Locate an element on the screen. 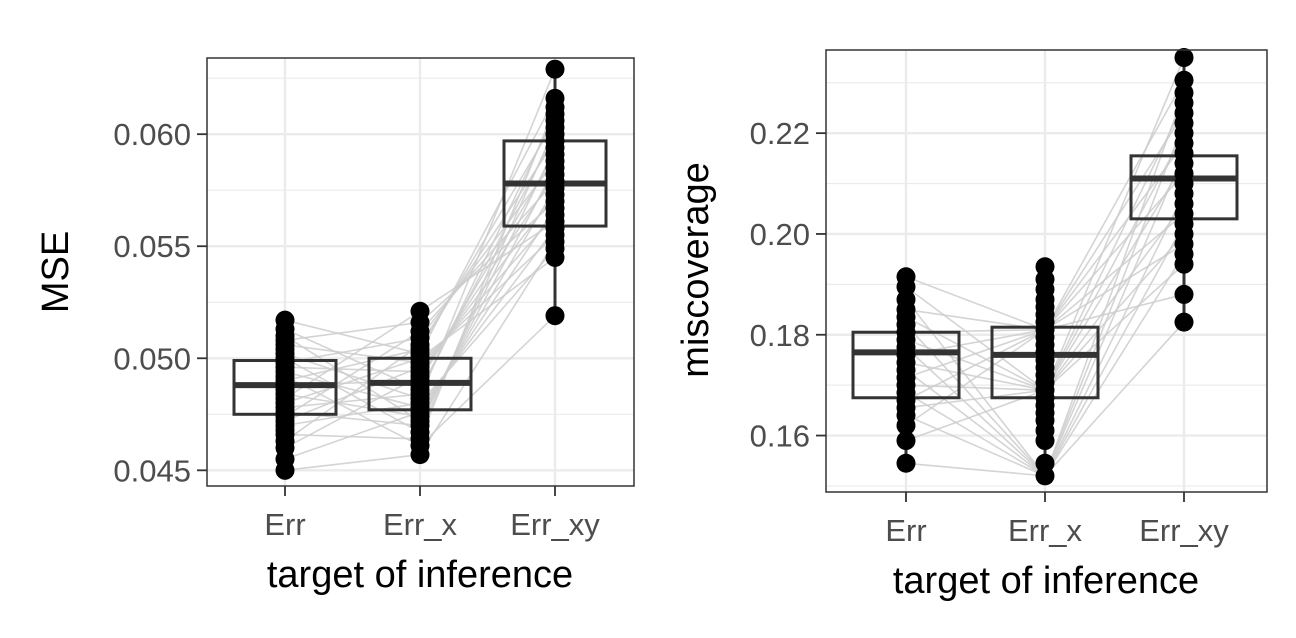  miscoverage-y-tick-label: 0.22 is located at coordinates (780, 133).